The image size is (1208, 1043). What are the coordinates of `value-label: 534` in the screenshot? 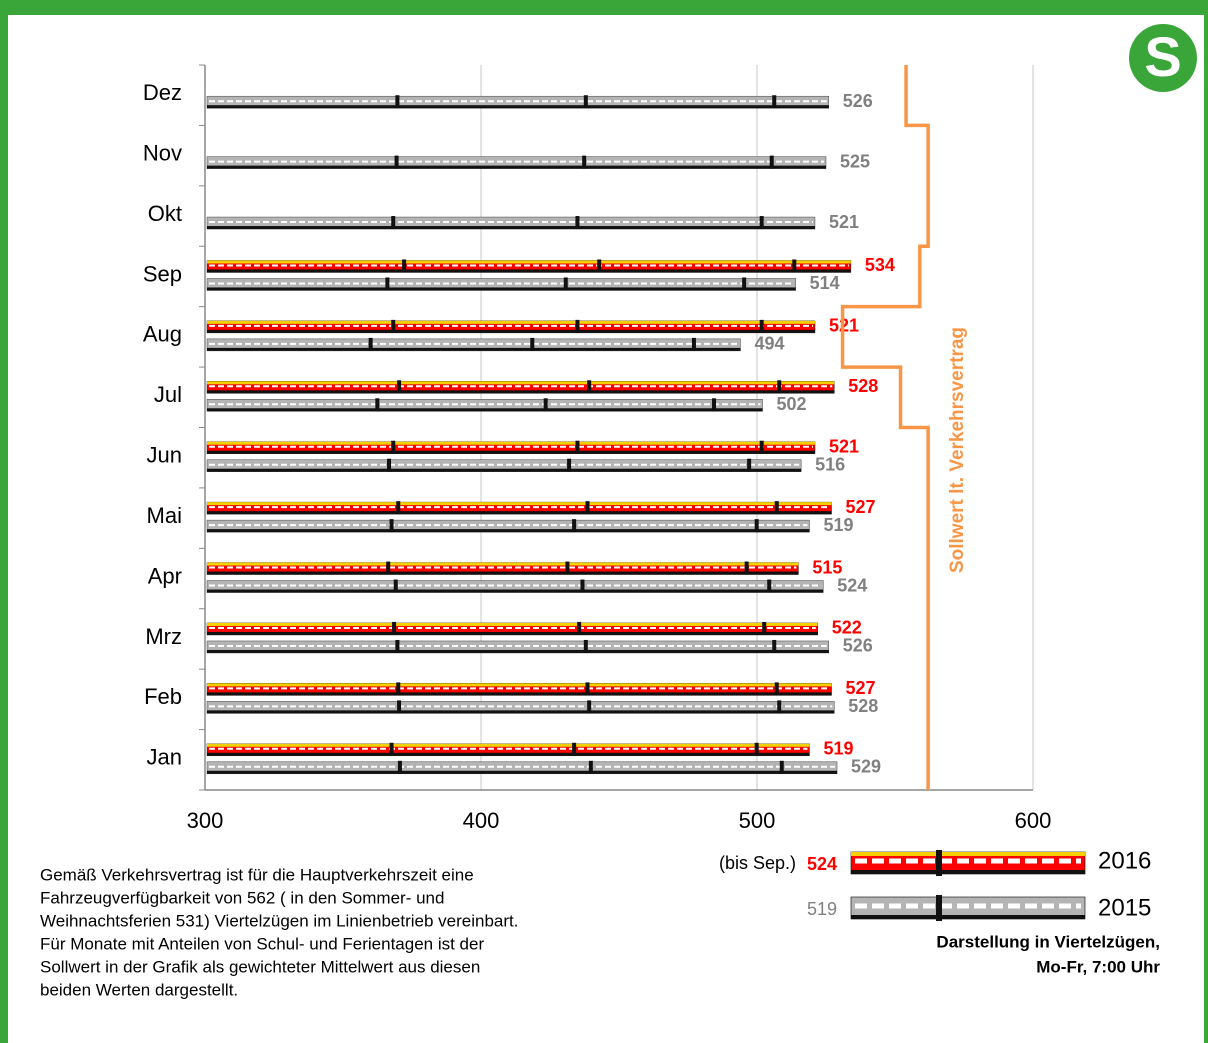 It's located at (880, 265).